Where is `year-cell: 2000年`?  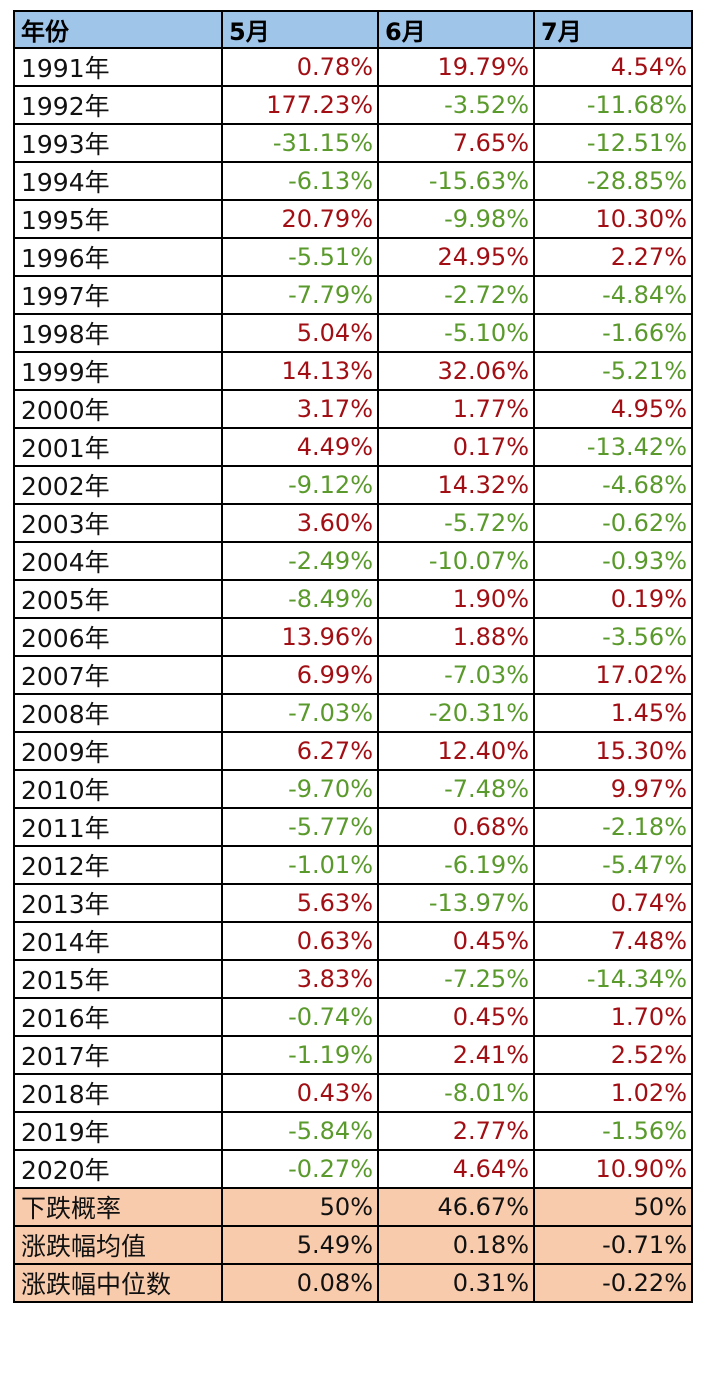
year-cell: 2000年 is located at coordinates (118, 409).